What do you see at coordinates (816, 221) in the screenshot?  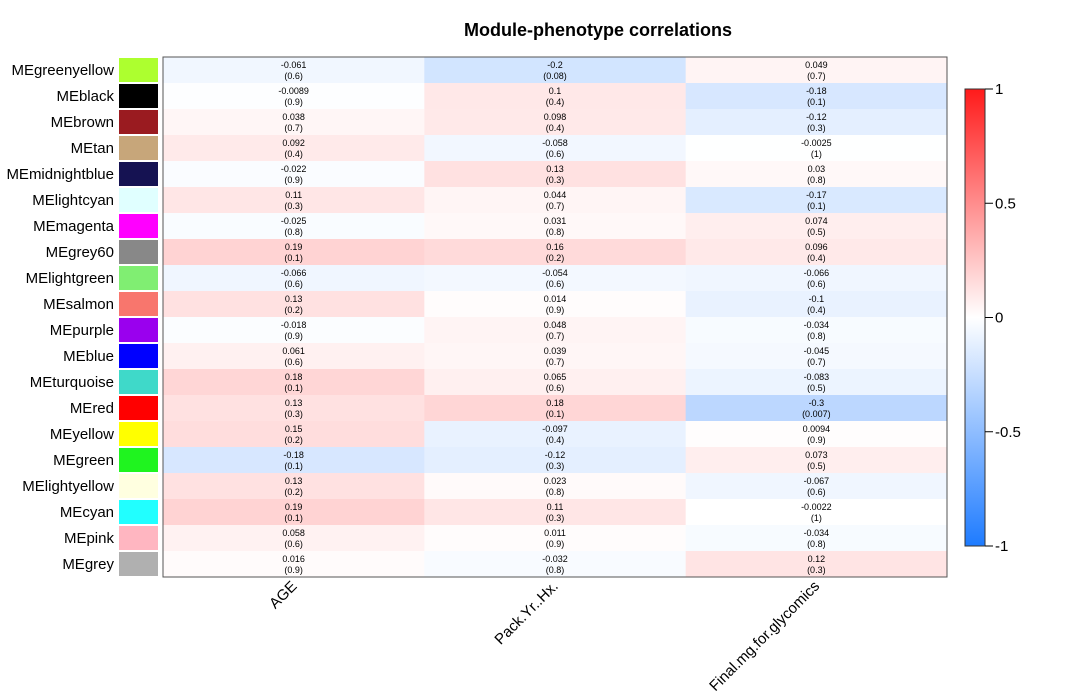 I see `cell-correlation-label: 0.074` at bounding box center [816, 221].